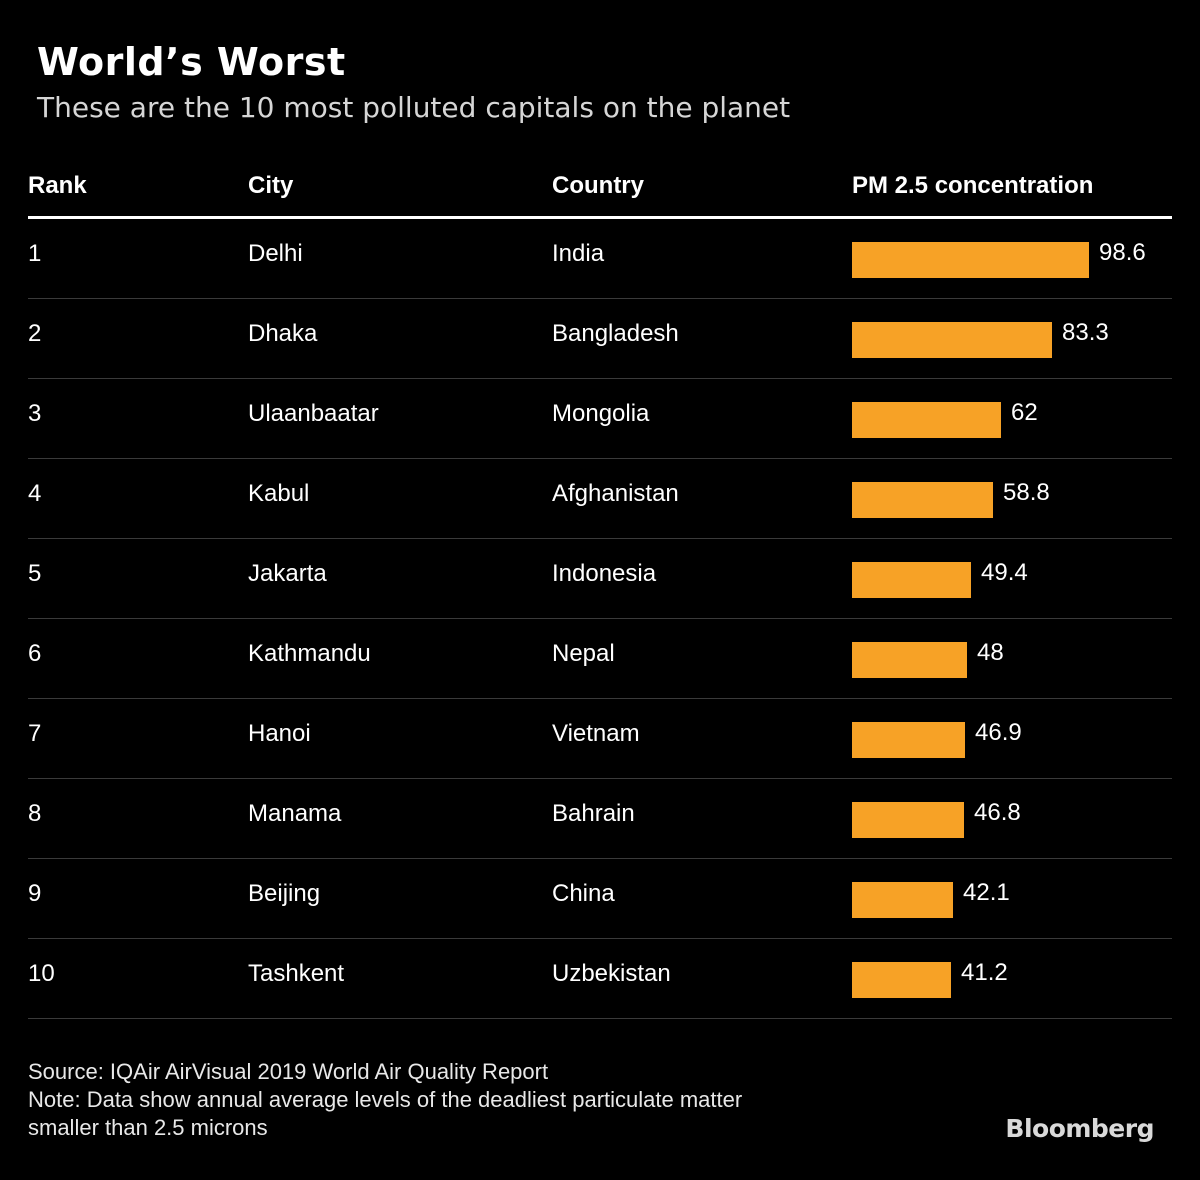  I want to click on pm25-value-label: 42.1, so click(986, 892).